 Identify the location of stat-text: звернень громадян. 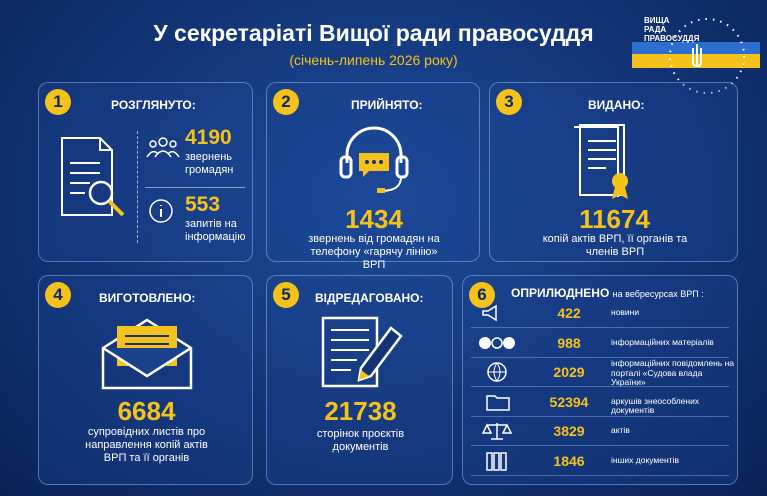
(209, 163).